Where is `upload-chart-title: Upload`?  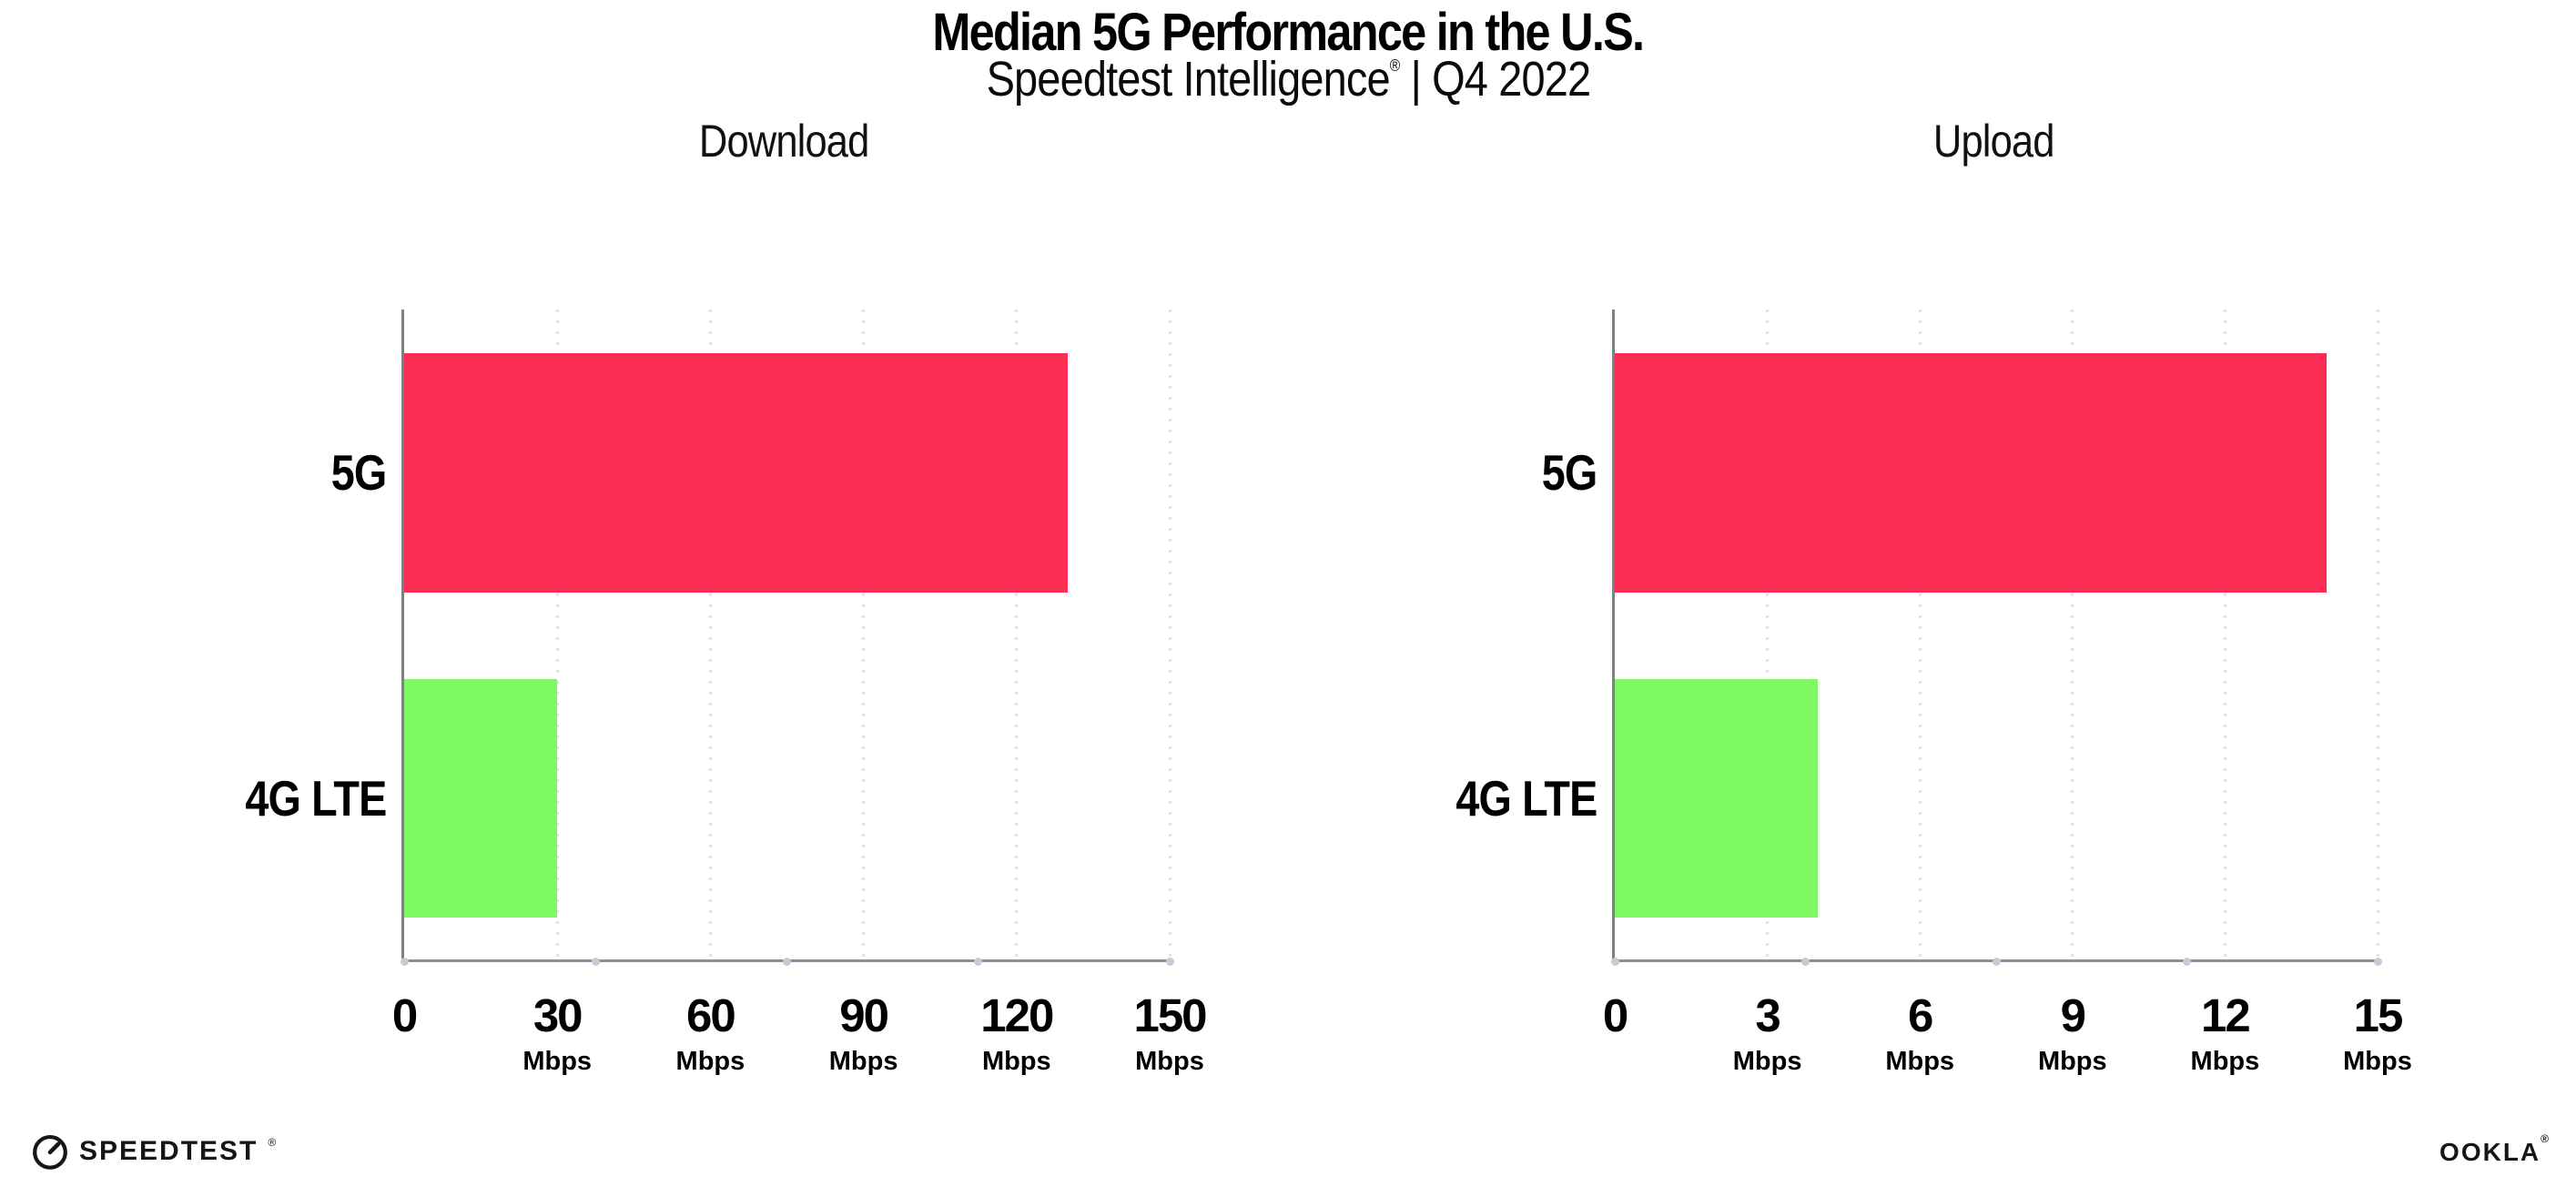 upload-chart-title: Upload is located at coordinates (1993, 141).